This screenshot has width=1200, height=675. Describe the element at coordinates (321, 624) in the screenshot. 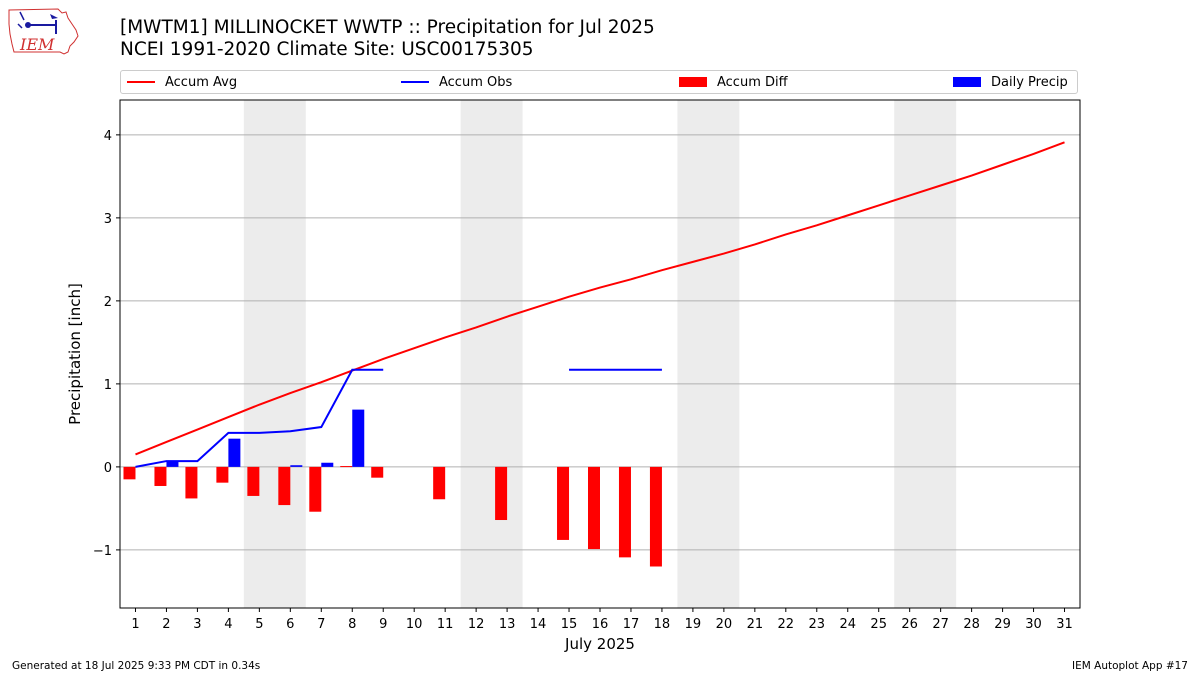

I see `x-tick-label: 7` at that location.